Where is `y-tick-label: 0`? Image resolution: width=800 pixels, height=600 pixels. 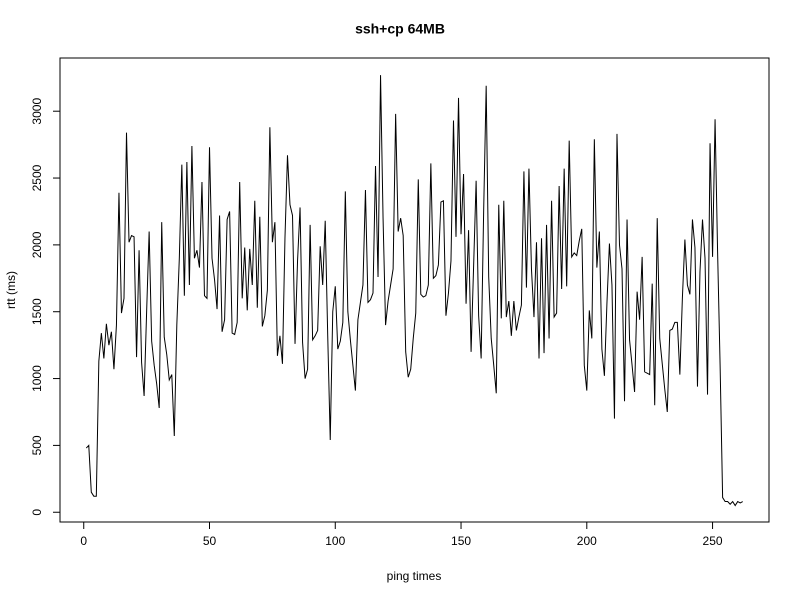
y-tick-label: 0 is located at coordinates (37, 512).